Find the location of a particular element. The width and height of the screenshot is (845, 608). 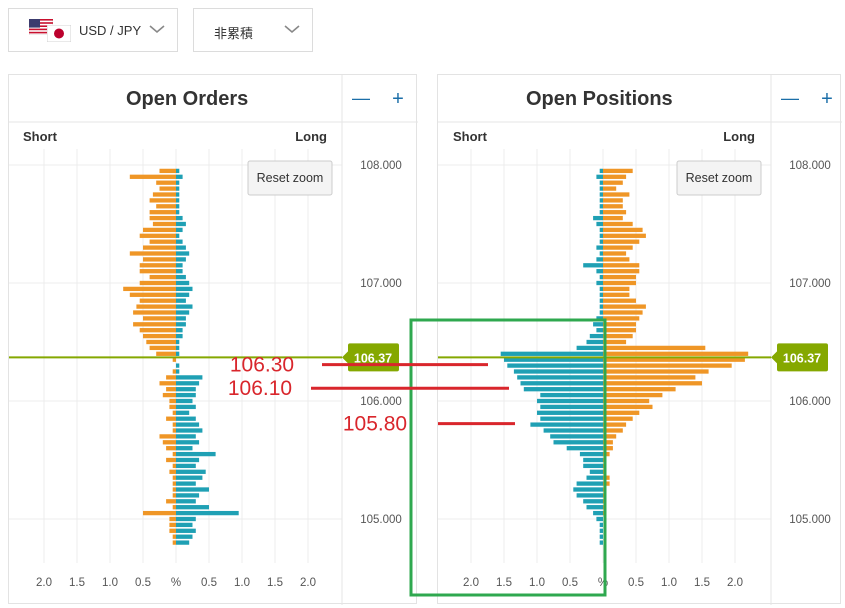

us-flag-icon is located at coordinates (41, 27).